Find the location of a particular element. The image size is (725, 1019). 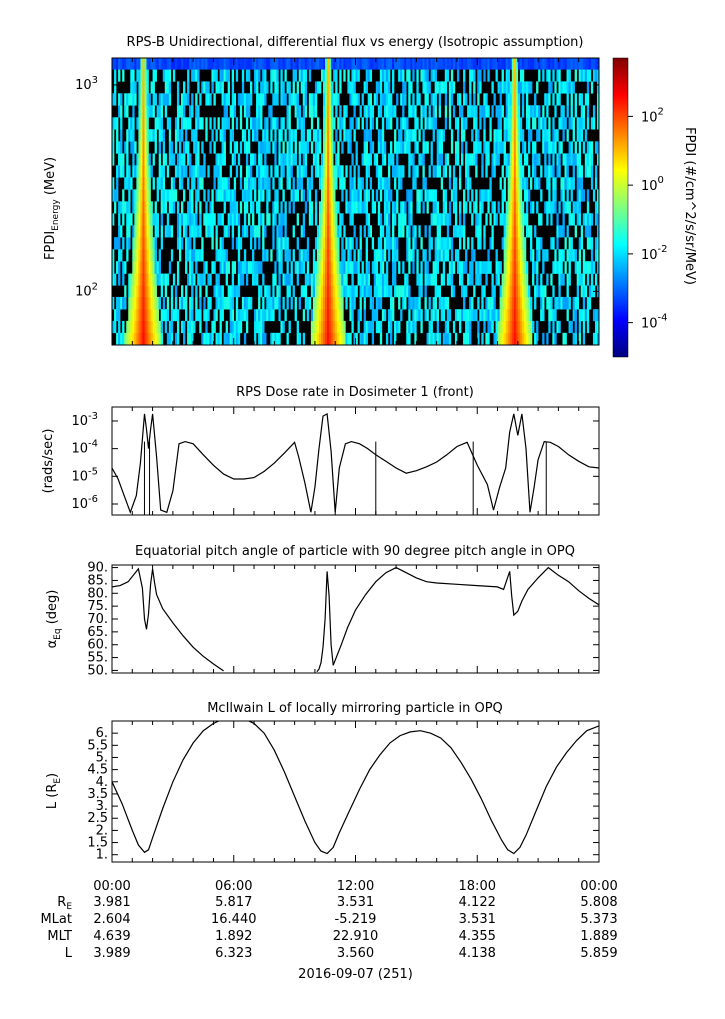

dose-rate-x-ticks is located at coordinates (355, 461).